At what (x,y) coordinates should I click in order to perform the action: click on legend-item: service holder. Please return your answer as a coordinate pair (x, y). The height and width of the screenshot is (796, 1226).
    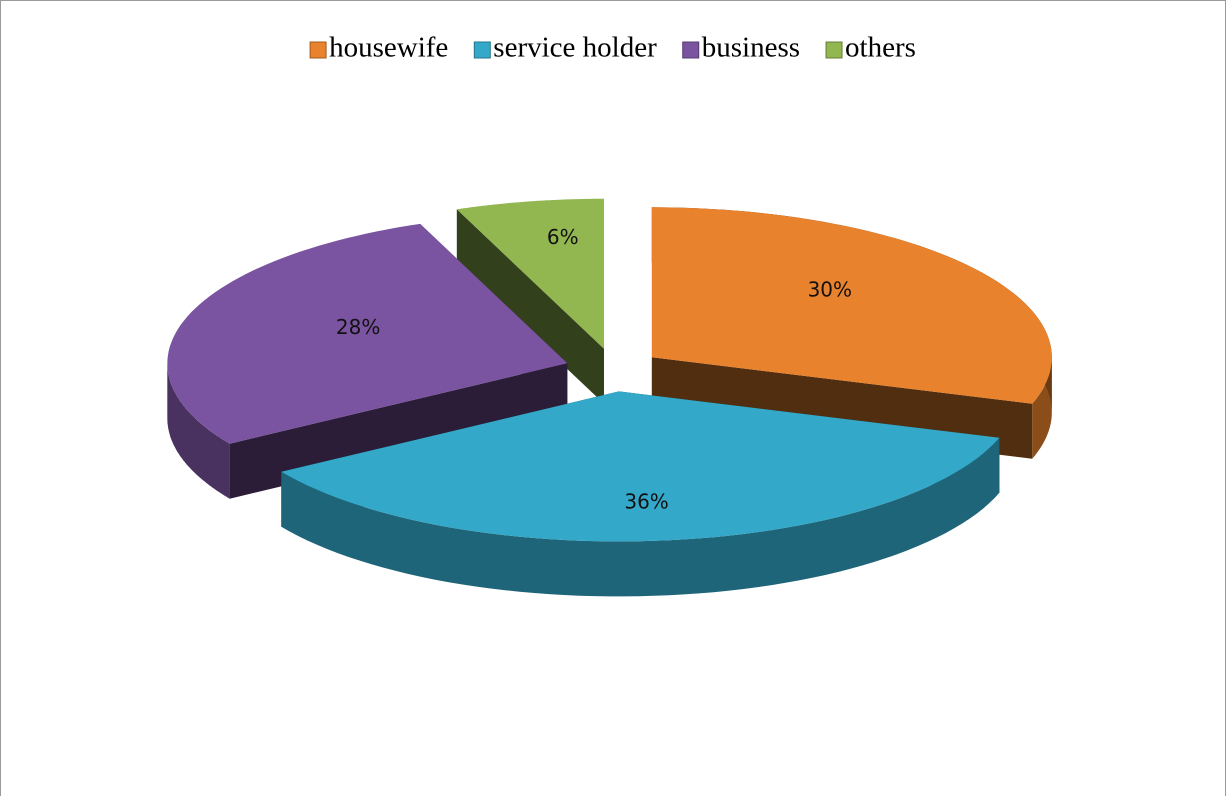
    Looking at the image, I should click on (565, 48).